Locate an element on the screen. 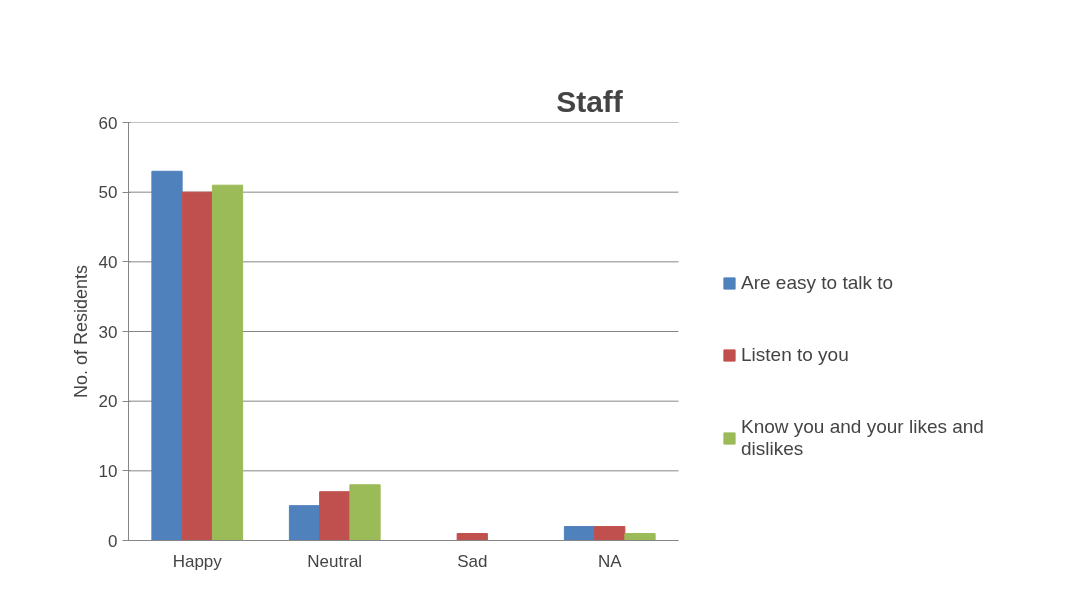  chart-title: Staff is located at coordinates (590, 101).